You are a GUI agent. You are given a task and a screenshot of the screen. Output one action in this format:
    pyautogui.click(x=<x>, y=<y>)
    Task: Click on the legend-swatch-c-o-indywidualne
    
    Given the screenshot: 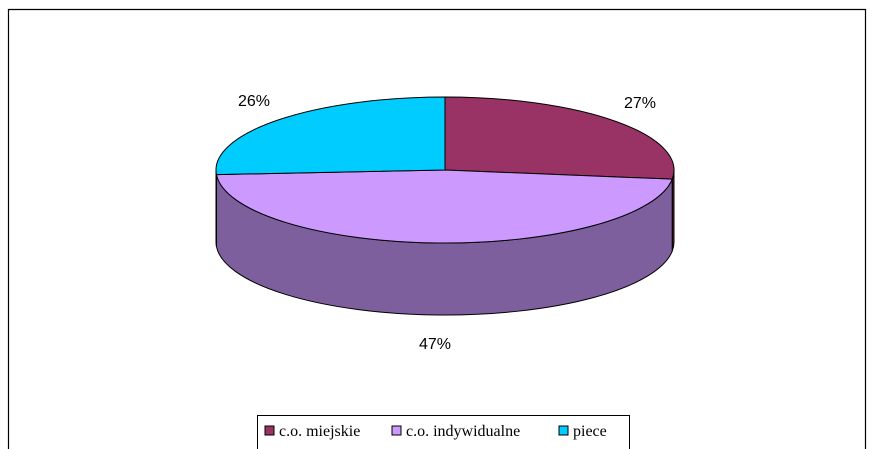 What is the action you would take?
    pyautogui.click(x=396, y=430)
    